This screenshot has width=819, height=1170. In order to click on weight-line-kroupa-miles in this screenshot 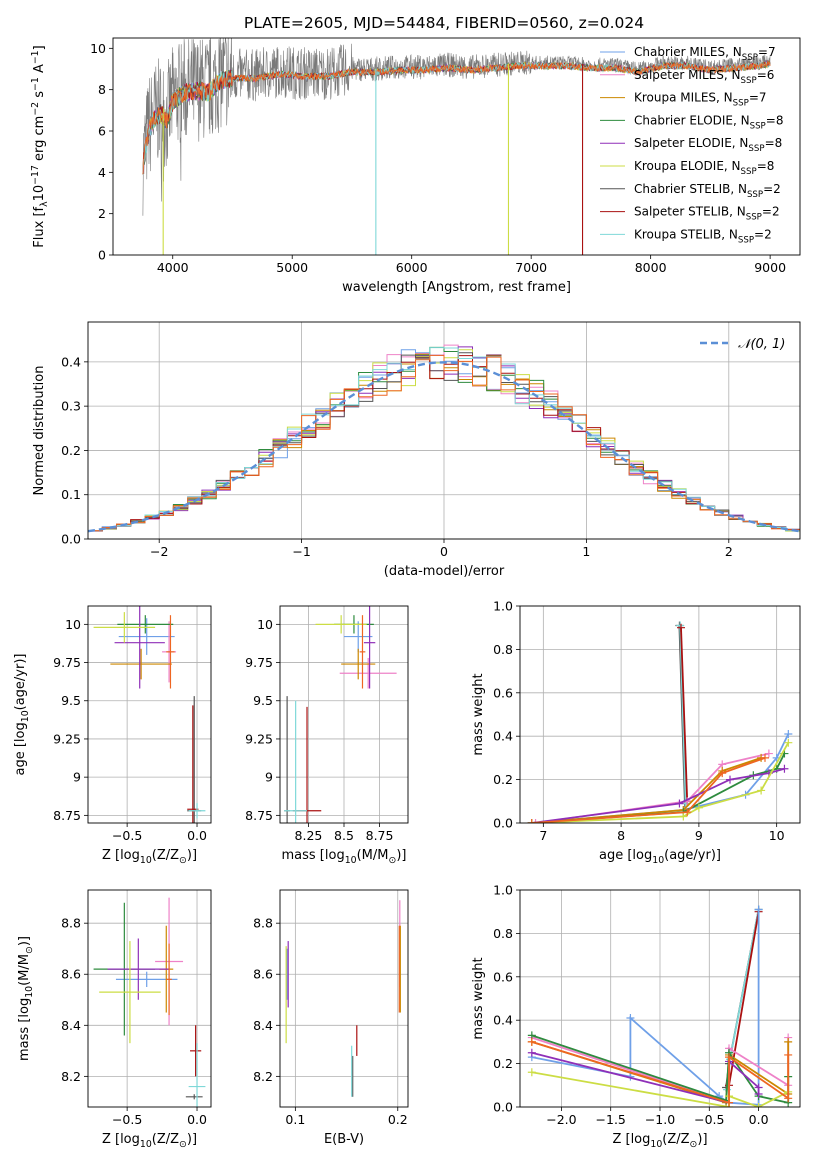, I will do `click(646, 790)`.